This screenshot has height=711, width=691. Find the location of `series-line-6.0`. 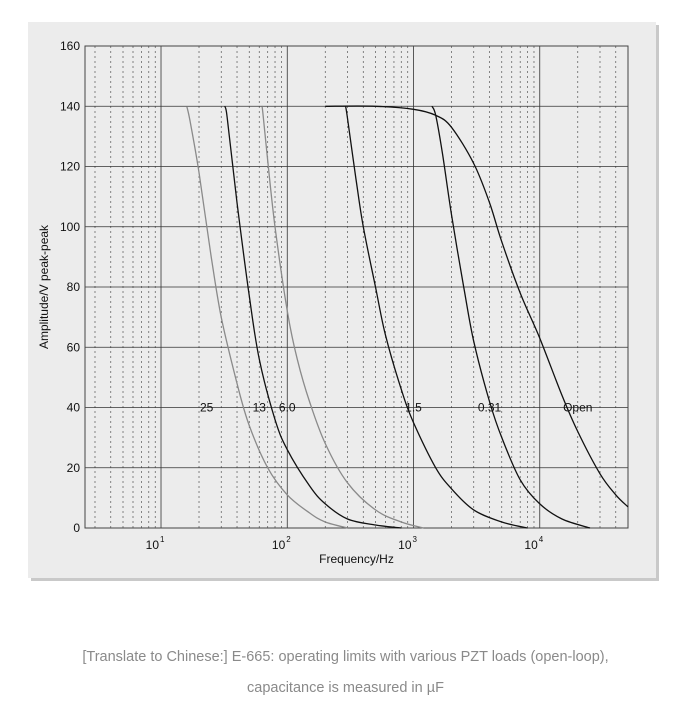

series-line-6.0 is located at coordinates (342, 317).